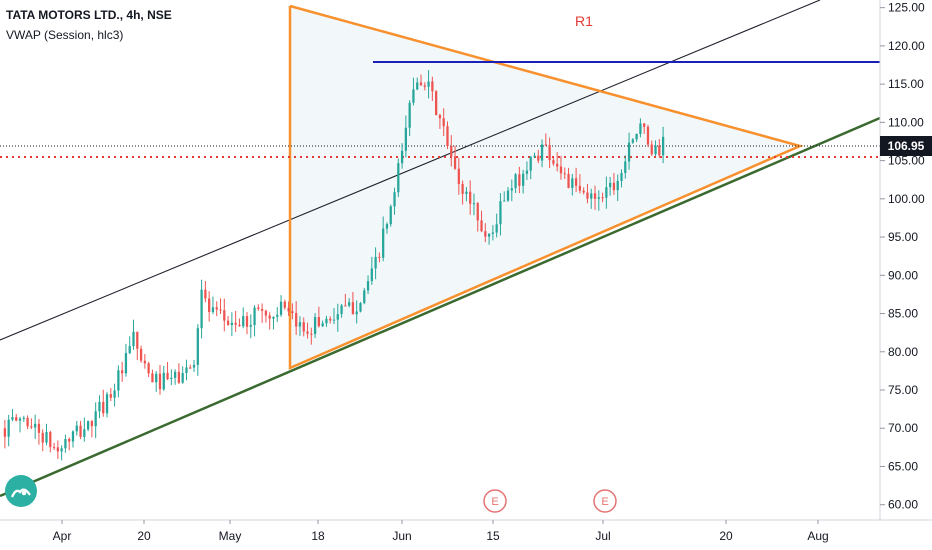  What do you see at coordinates (550, 501) in the screenshot?
I see `event-markers: E E` at bounding box center [550, 501].